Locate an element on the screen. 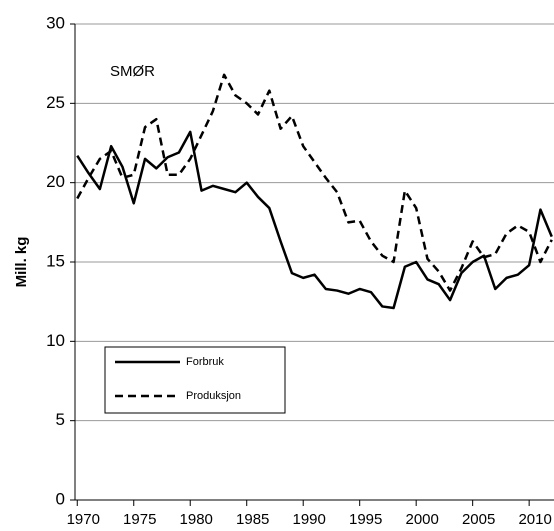  y-tick-label: 5 is located at coordinates (60, 419).